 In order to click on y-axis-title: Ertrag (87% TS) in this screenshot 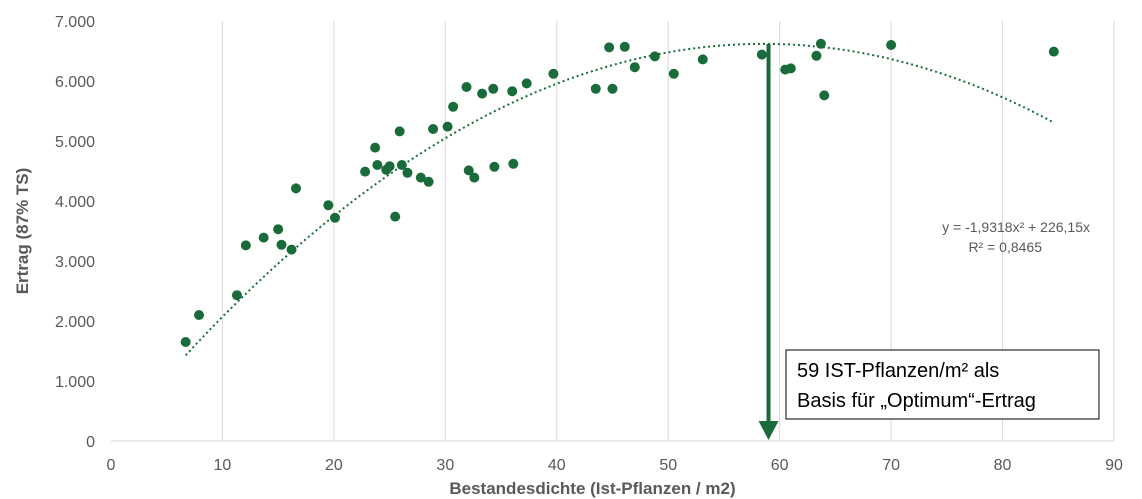, I will do `click(22, 231)`.